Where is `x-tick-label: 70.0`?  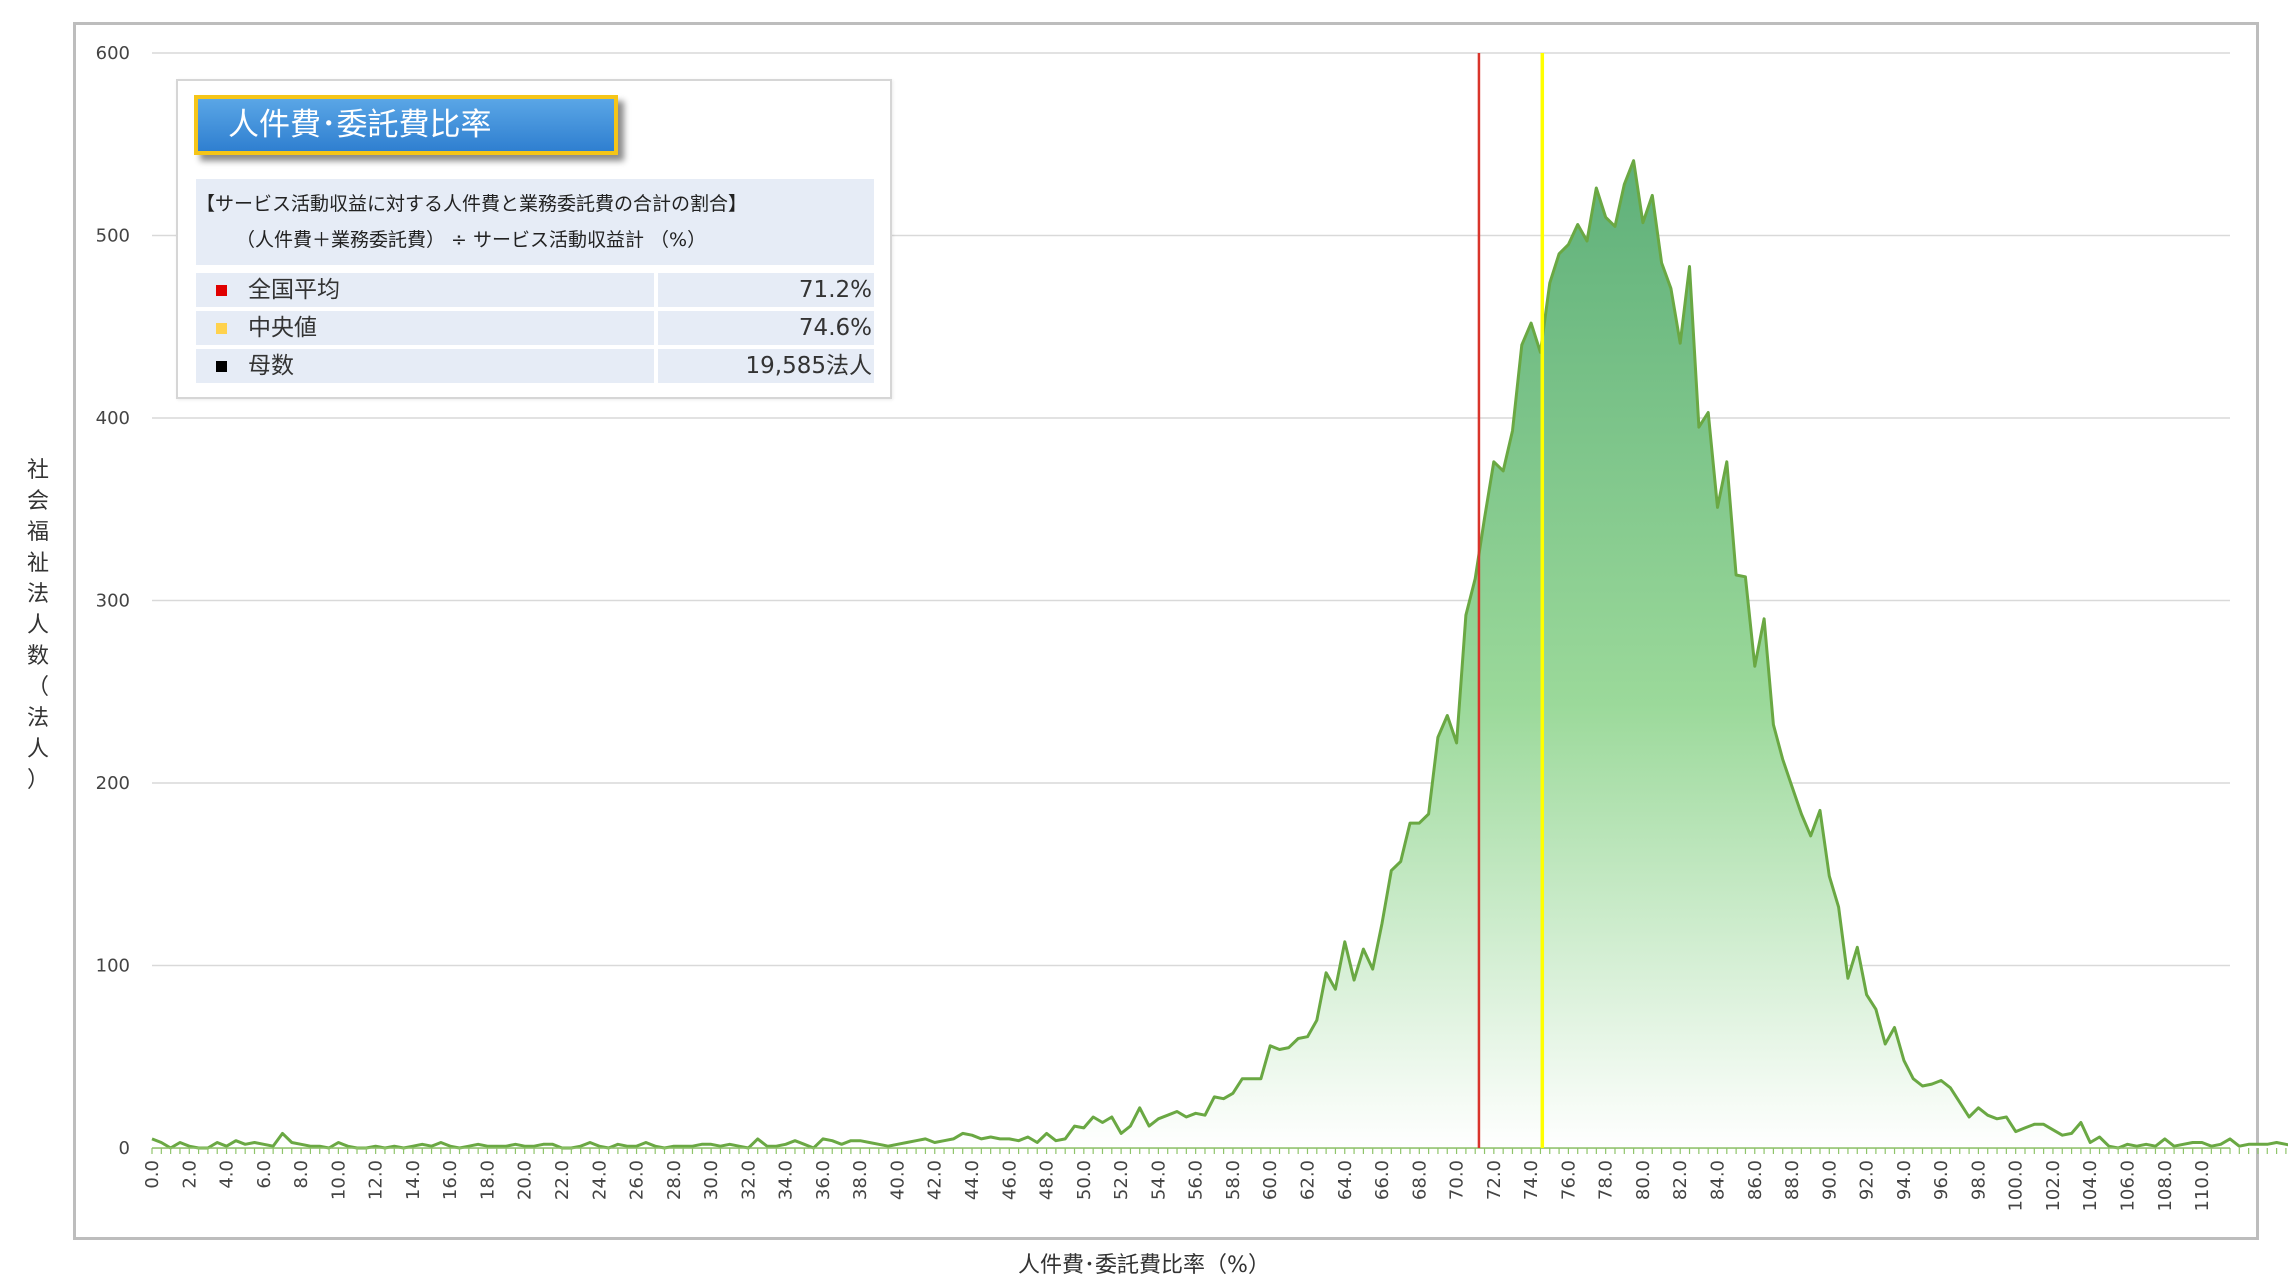
x-tick-label: 70.0 is located at coordinates (1457, 1180).